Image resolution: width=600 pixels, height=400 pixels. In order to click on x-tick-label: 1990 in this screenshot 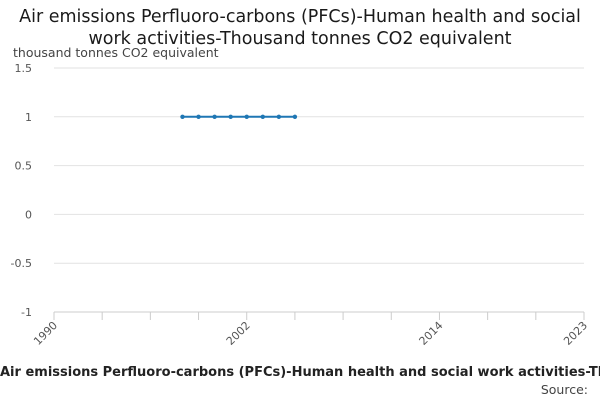, I will do `click(45, 333)`.